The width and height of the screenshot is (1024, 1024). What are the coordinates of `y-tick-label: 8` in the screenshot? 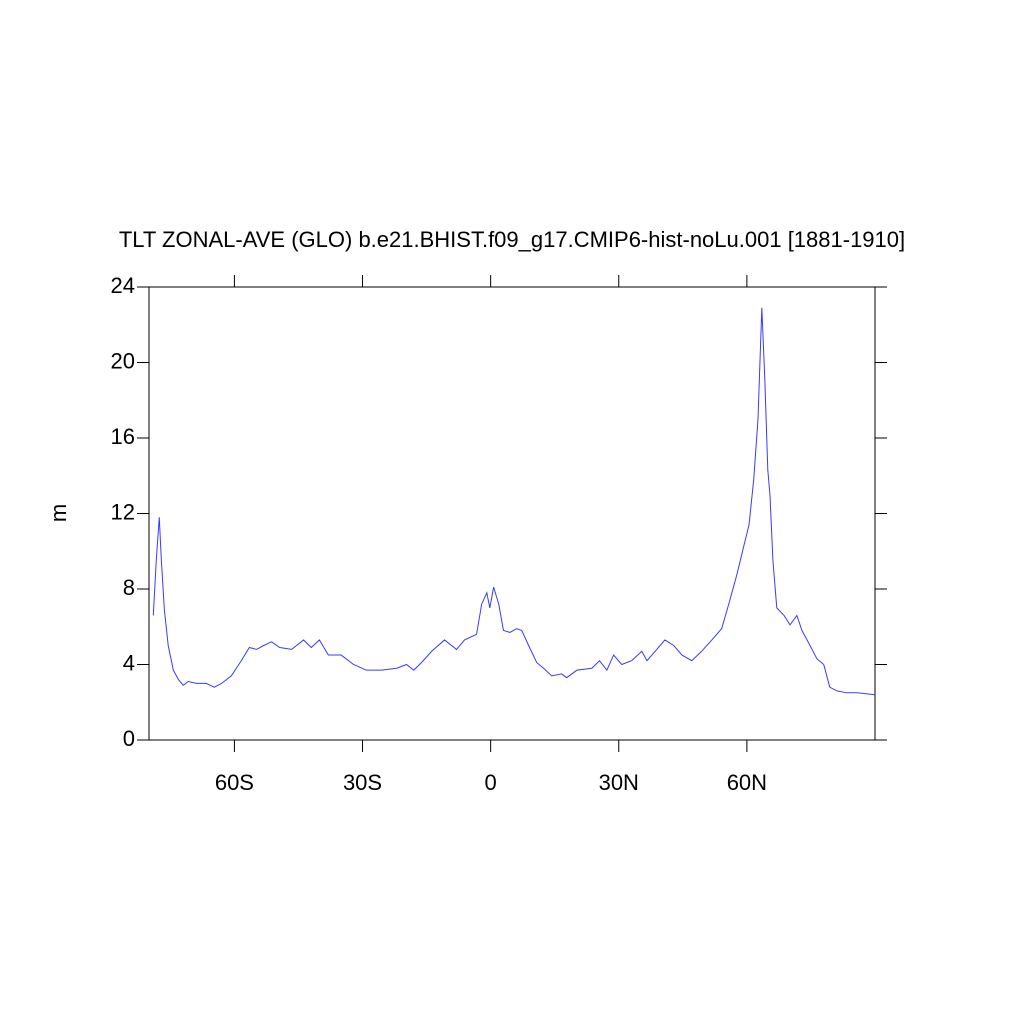 It's located at (129, 587).